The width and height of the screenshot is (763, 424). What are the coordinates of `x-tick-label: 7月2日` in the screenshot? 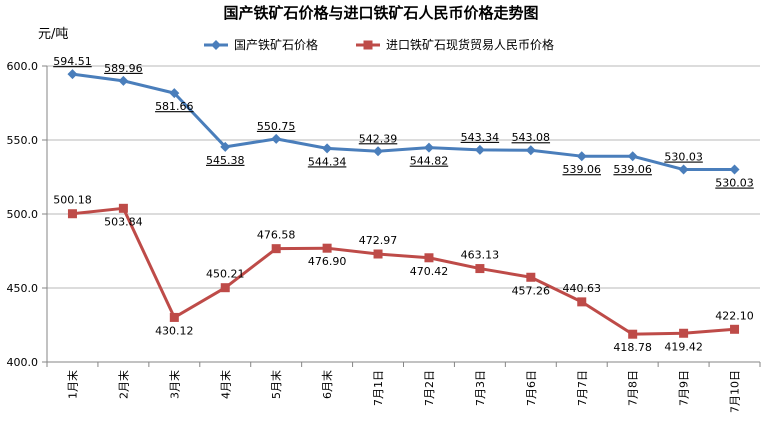 It's located at (429, 388).